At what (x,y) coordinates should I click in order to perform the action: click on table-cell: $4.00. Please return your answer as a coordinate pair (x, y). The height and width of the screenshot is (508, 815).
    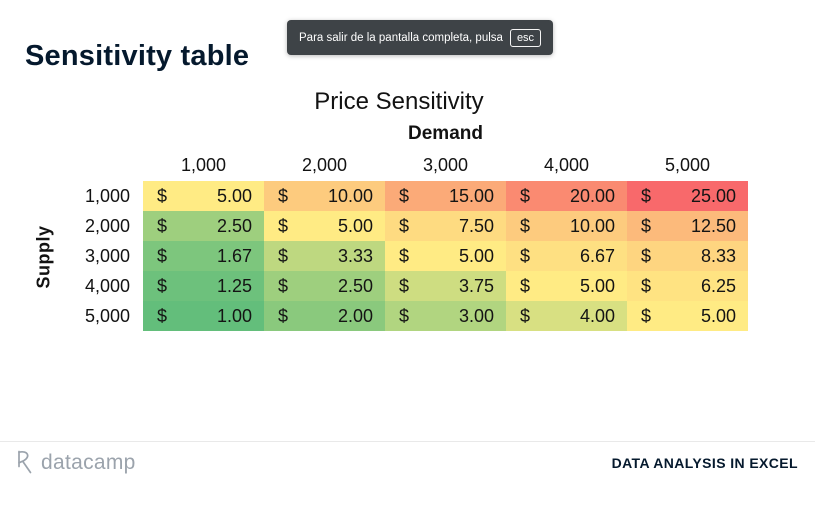
    Looking at the image, I should click on (566, 316).